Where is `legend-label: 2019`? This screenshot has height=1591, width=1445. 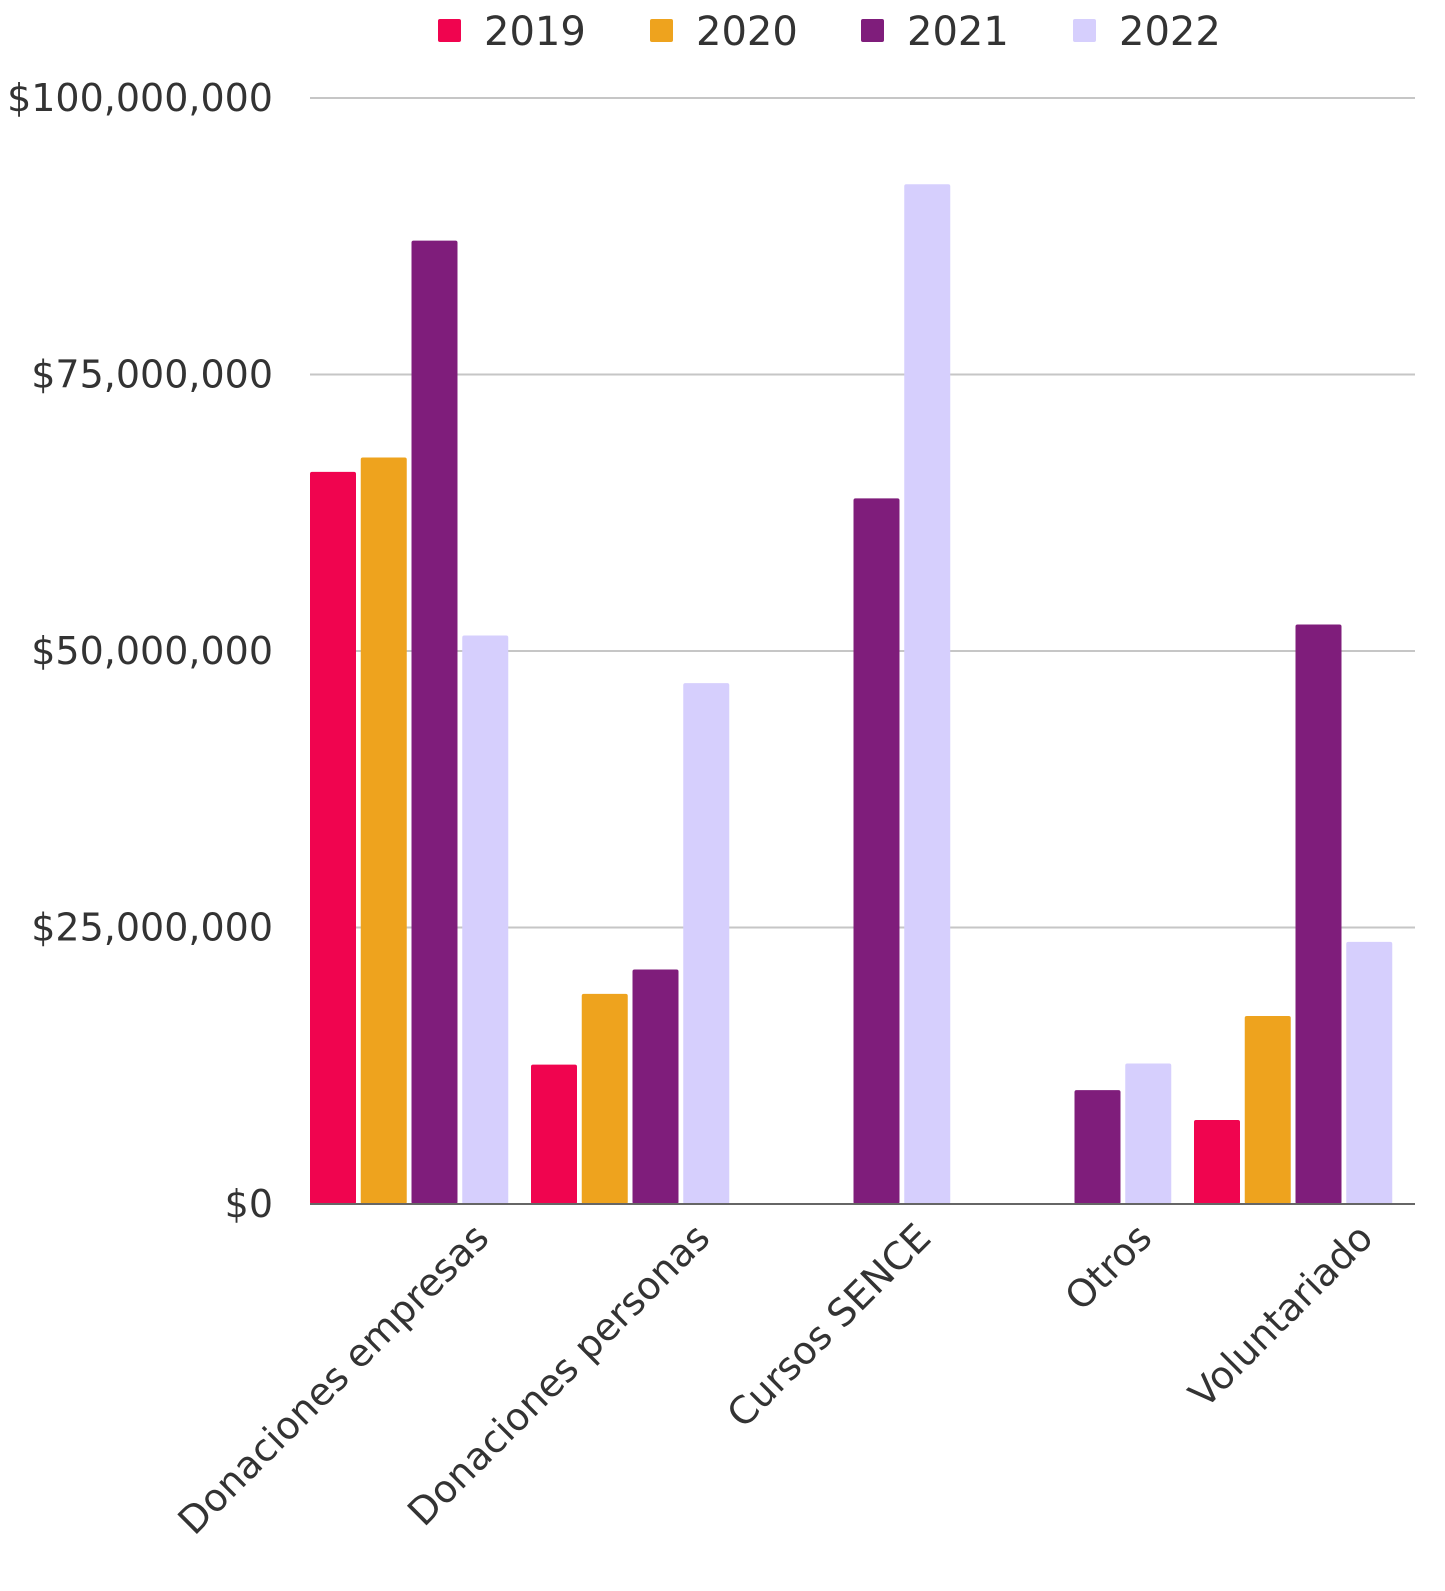 legend-label: 2019 is located at coordinates (535, 32).